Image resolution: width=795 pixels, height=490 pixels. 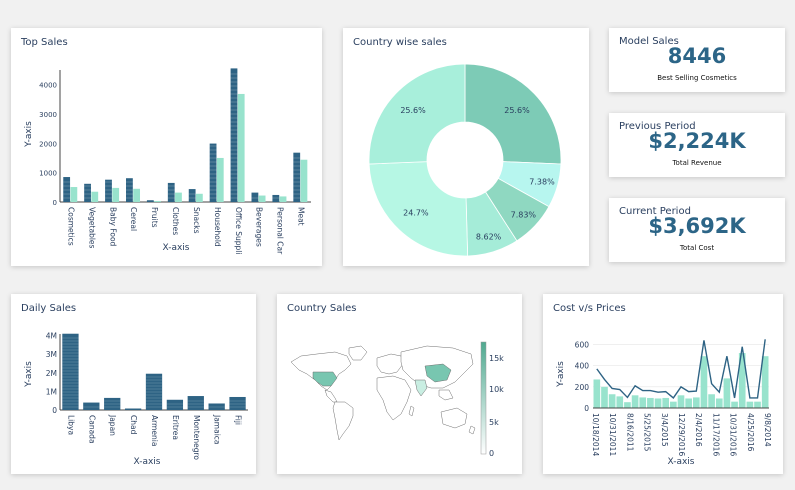 What do you see at coordinates (259, 227) in the screenshot?
I see `x-tick-label: Beverages` at bounding box center [259, 227].